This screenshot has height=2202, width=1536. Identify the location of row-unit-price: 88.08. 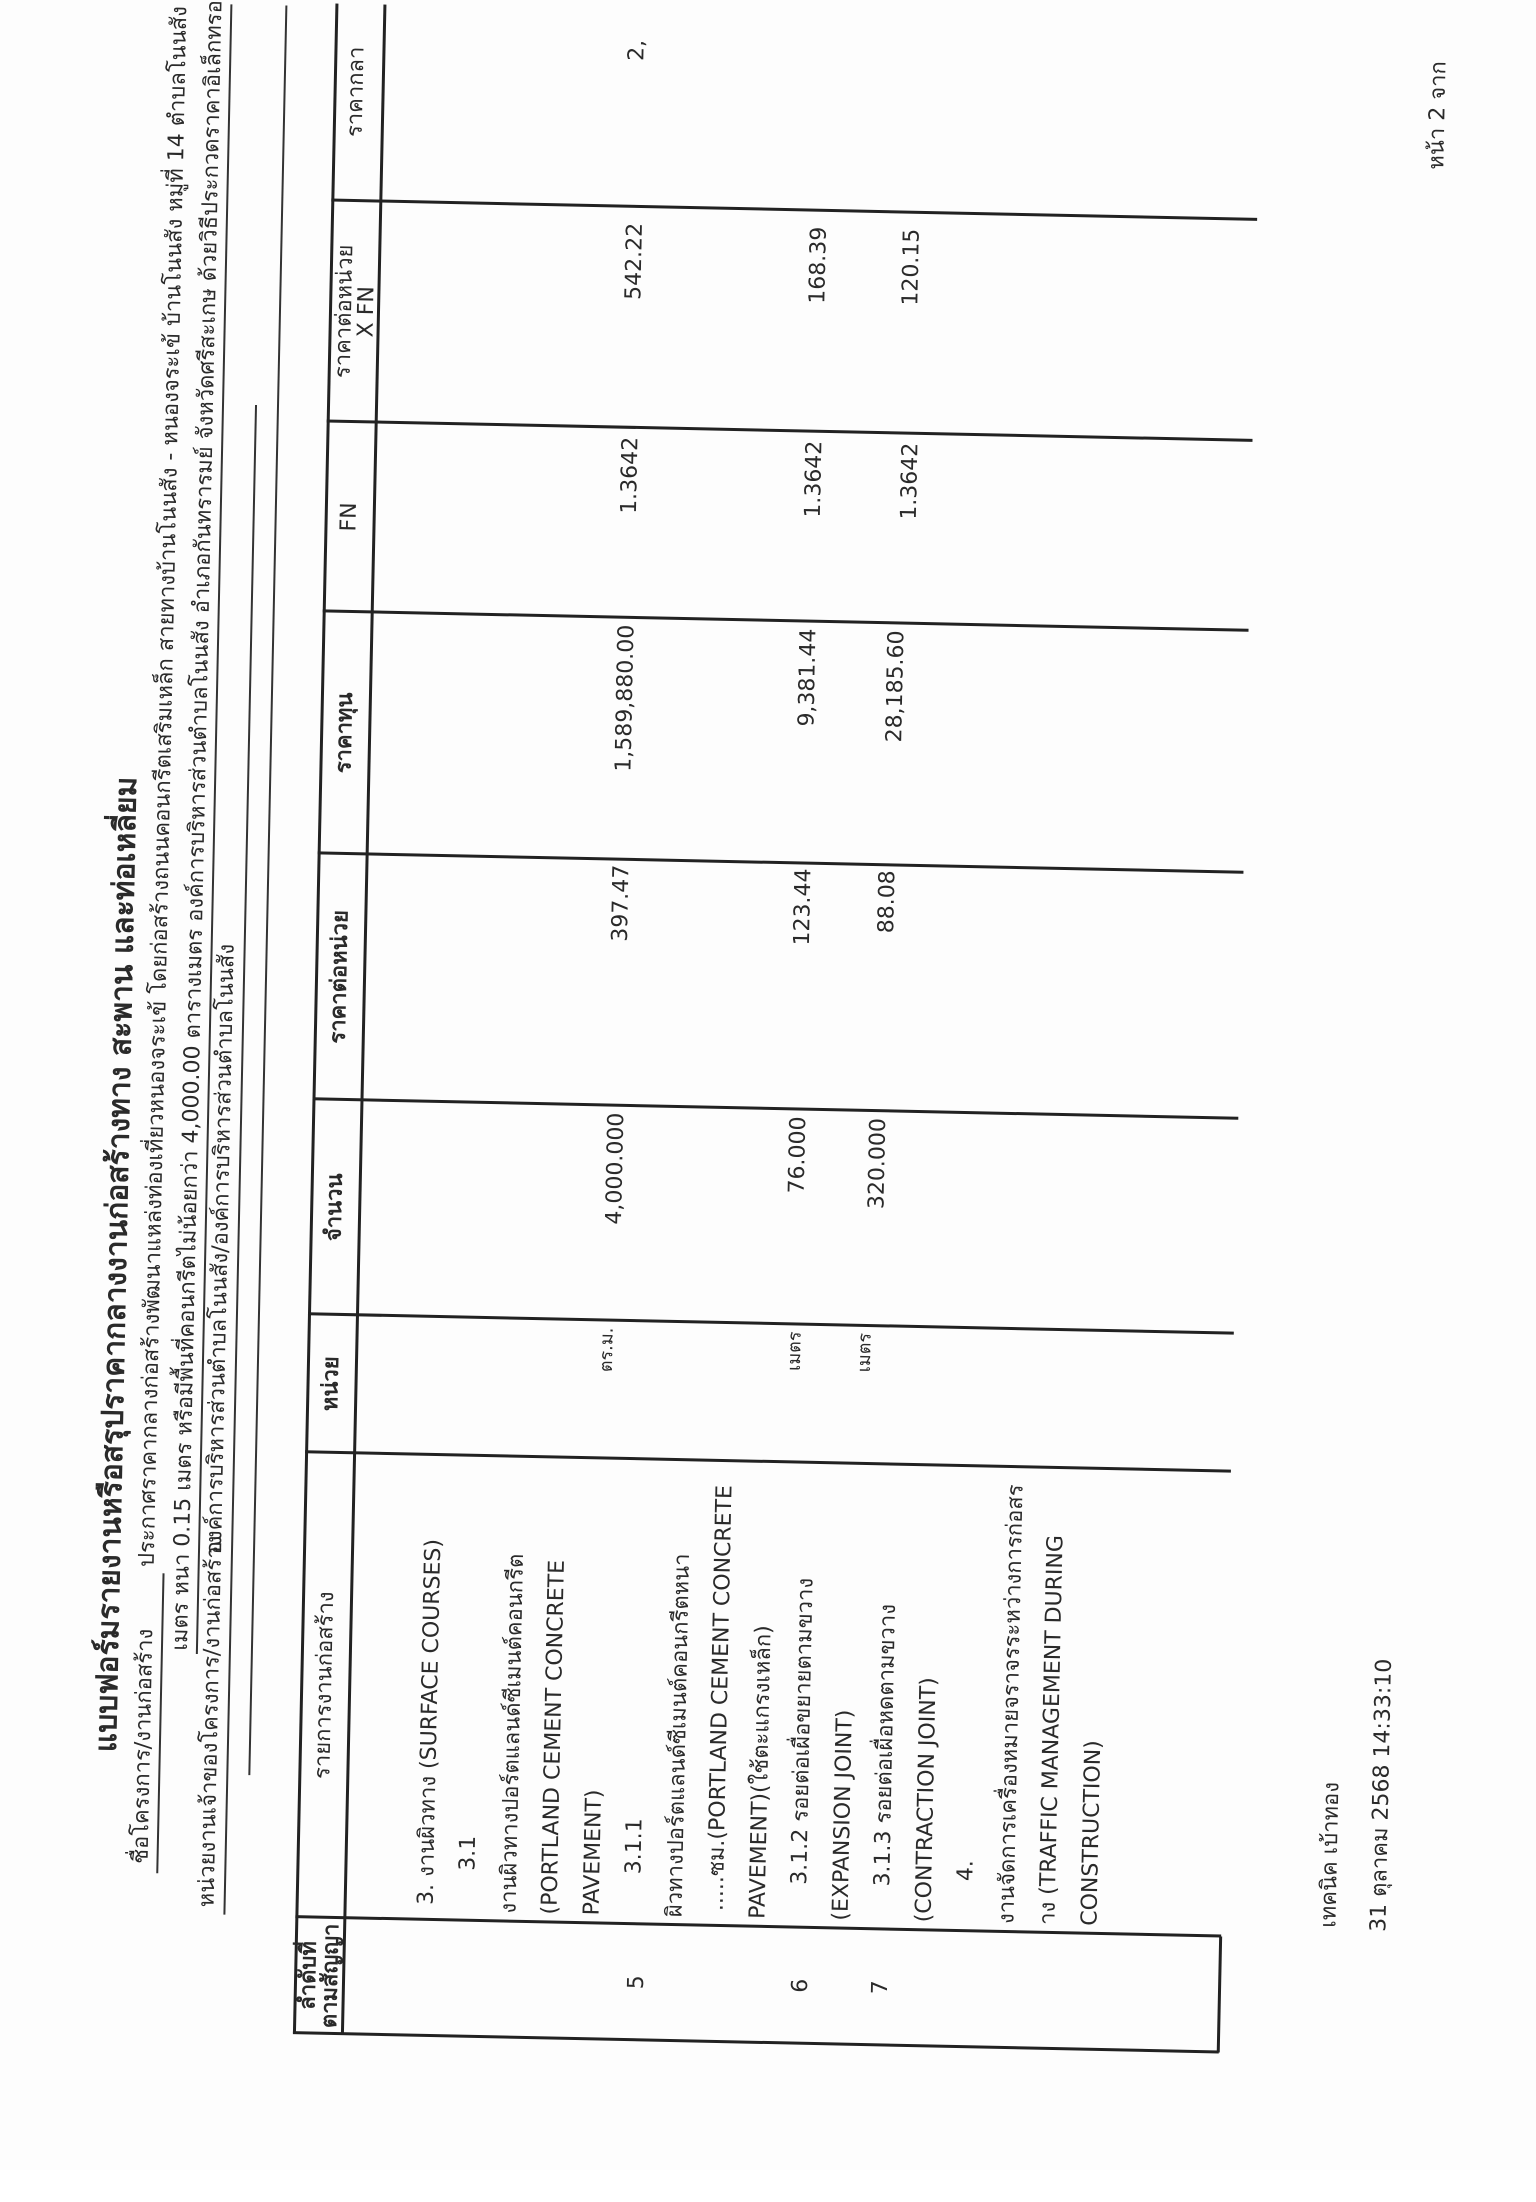
(887, 902).